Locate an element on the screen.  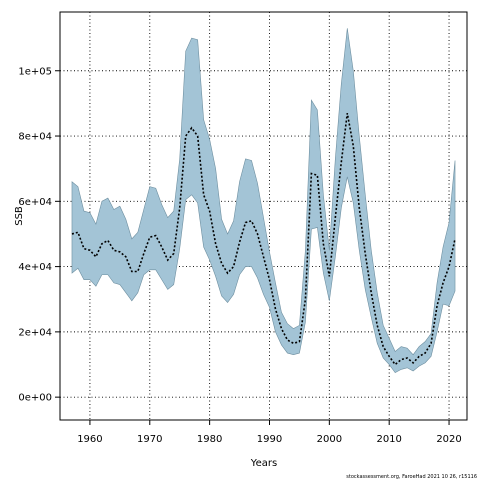
x-tick-label: 1990 is located at coordinates (269, 439).